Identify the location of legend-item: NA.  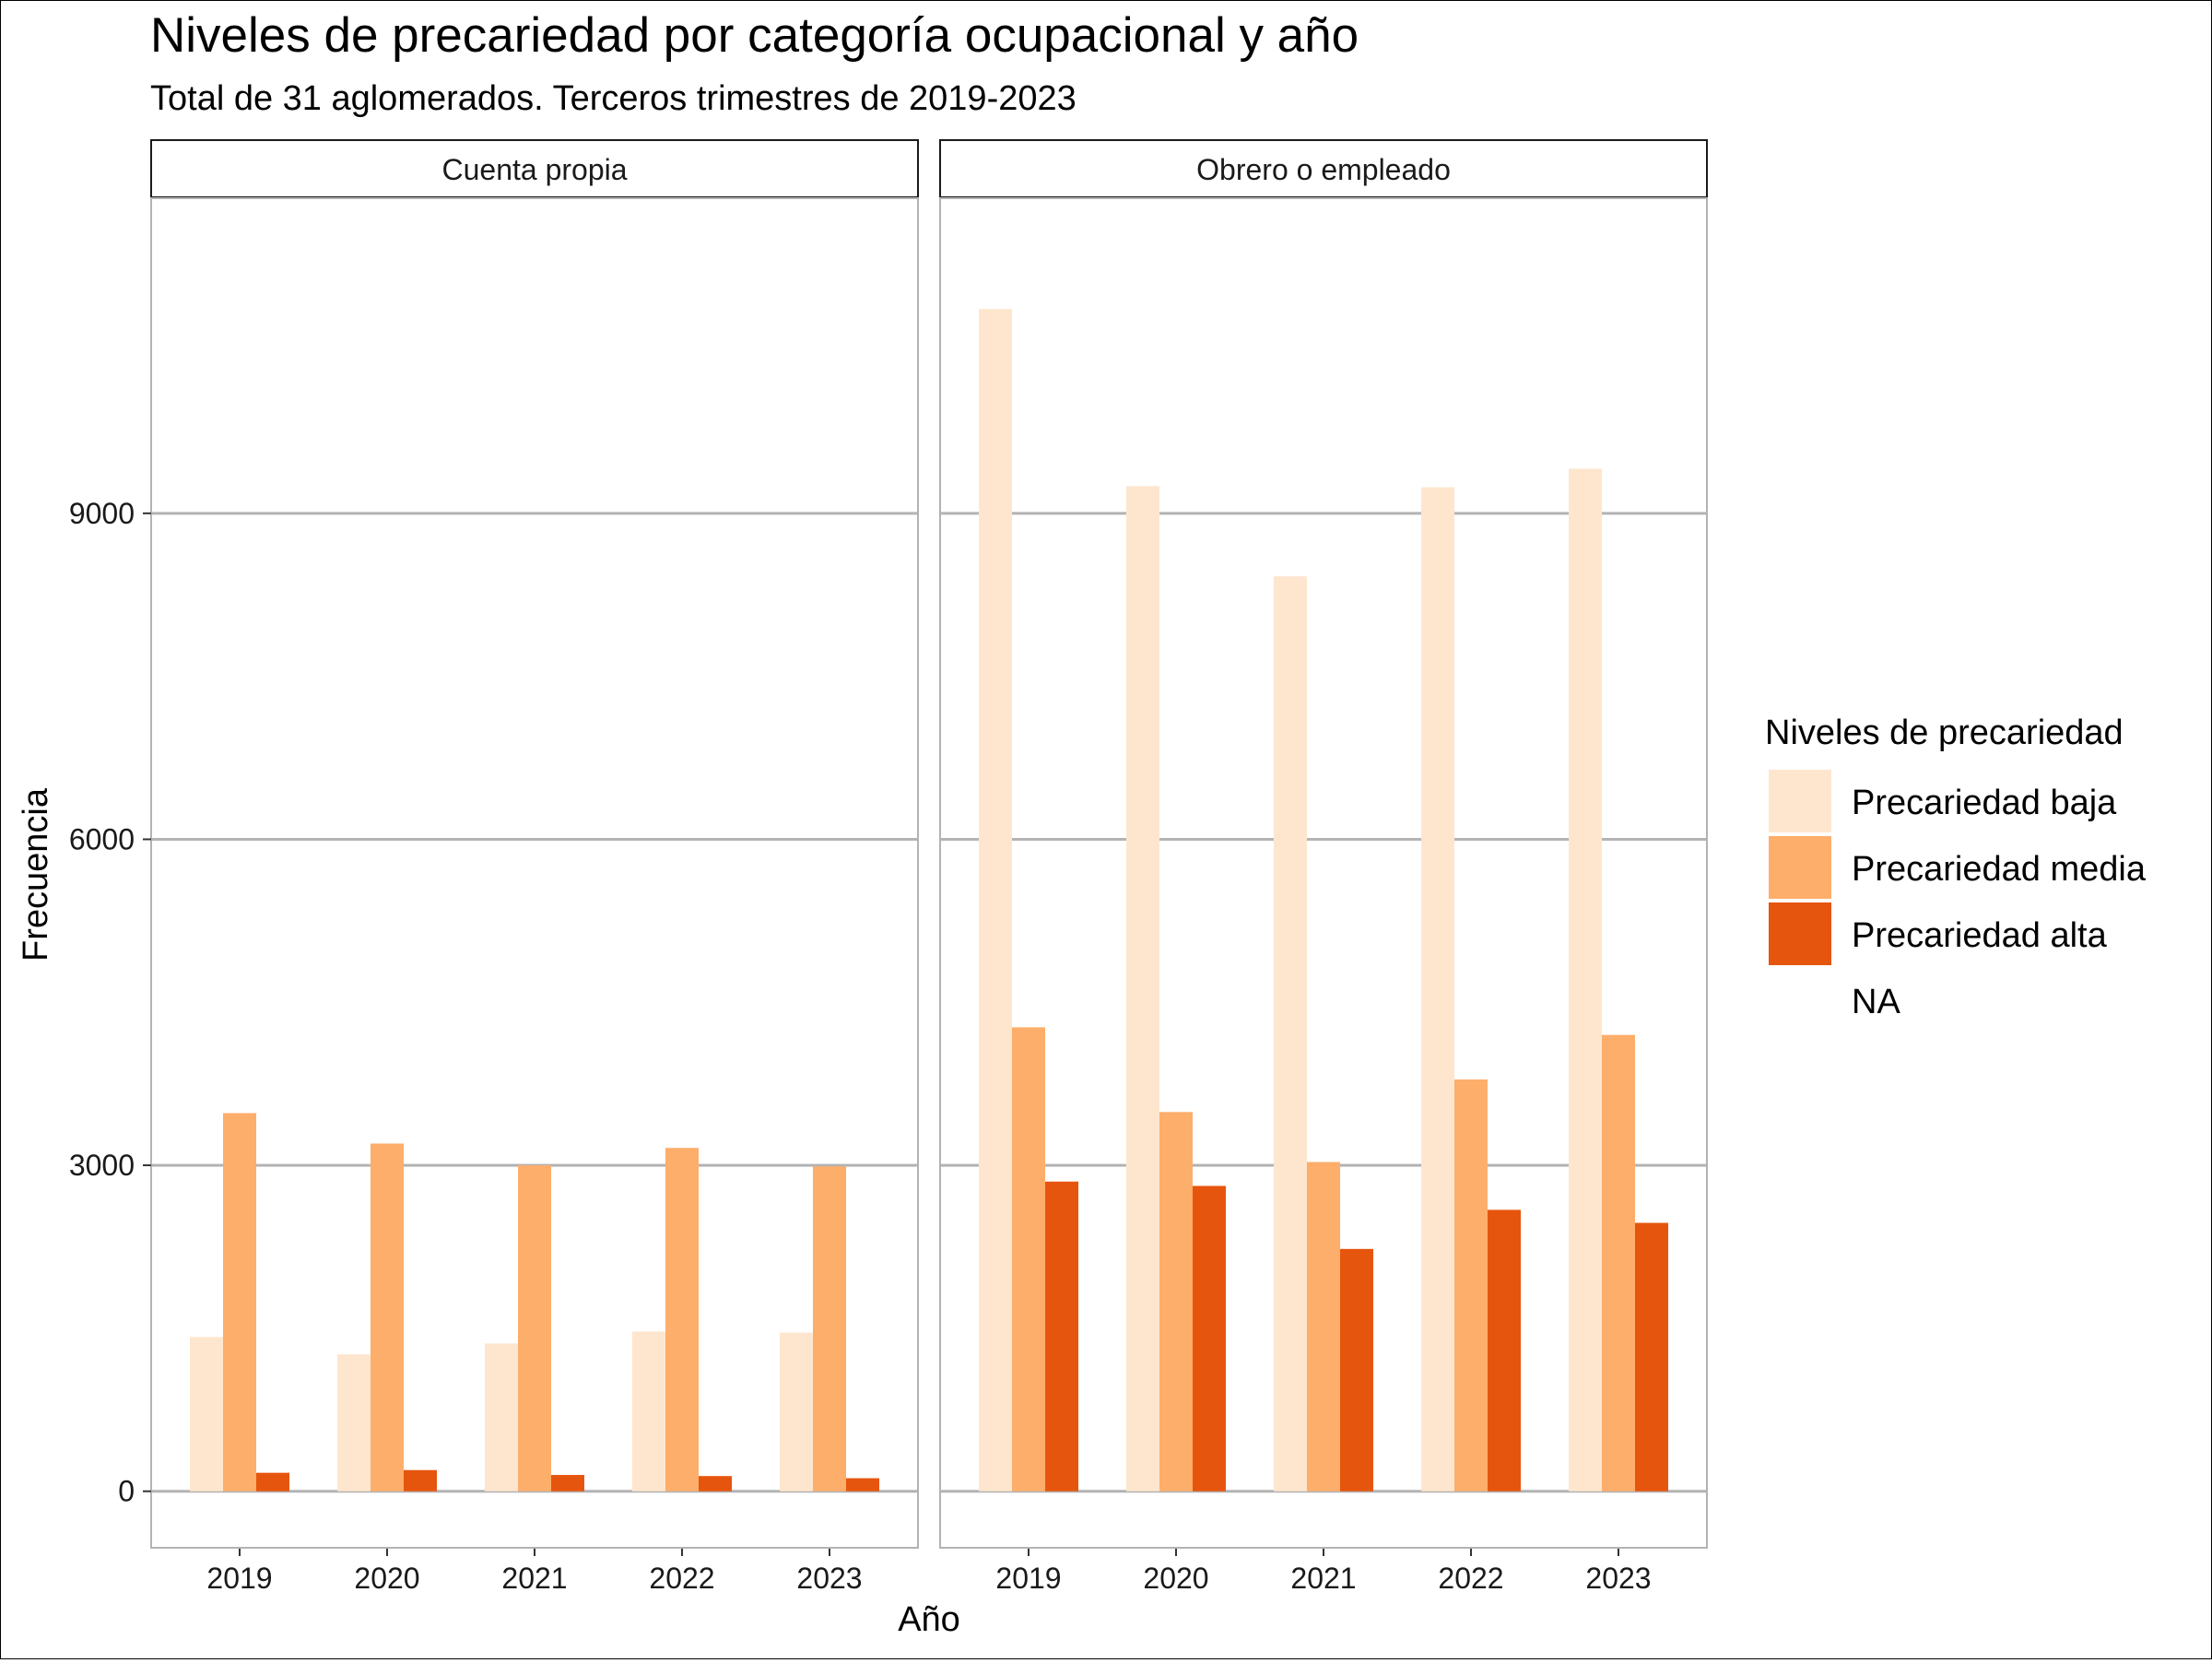
(1876, 1002).